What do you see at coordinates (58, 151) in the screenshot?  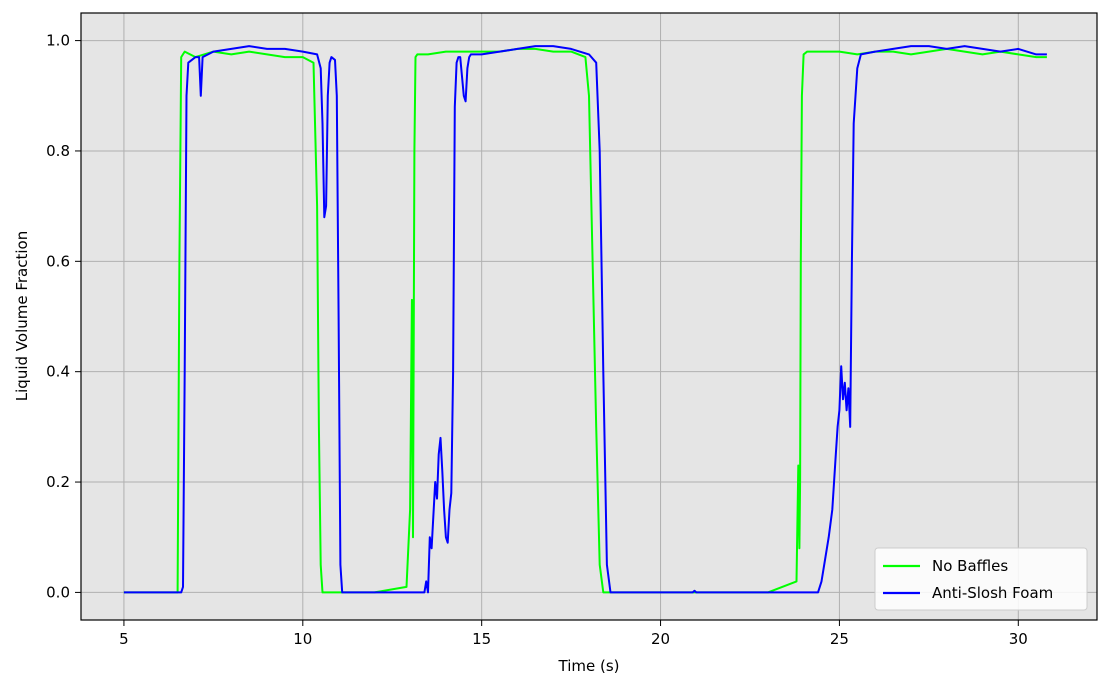 I see `y-tick-label: 0.8` at bounding box center [58, 151].